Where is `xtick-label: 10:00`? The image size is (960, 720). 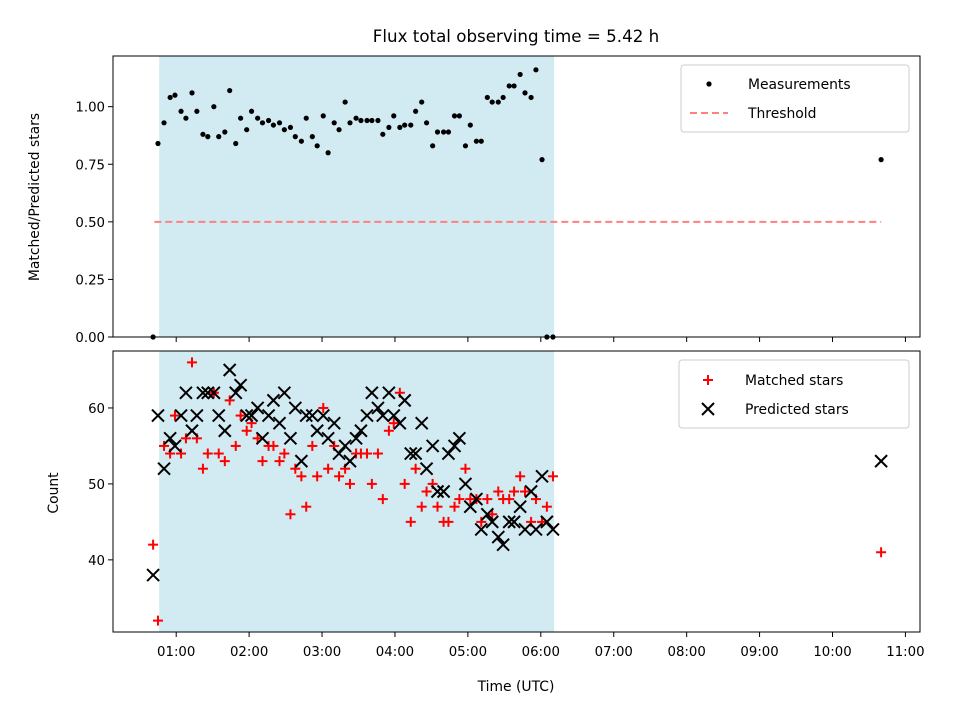
xtick-label: 10:00 is located at coordinates (832, 652).